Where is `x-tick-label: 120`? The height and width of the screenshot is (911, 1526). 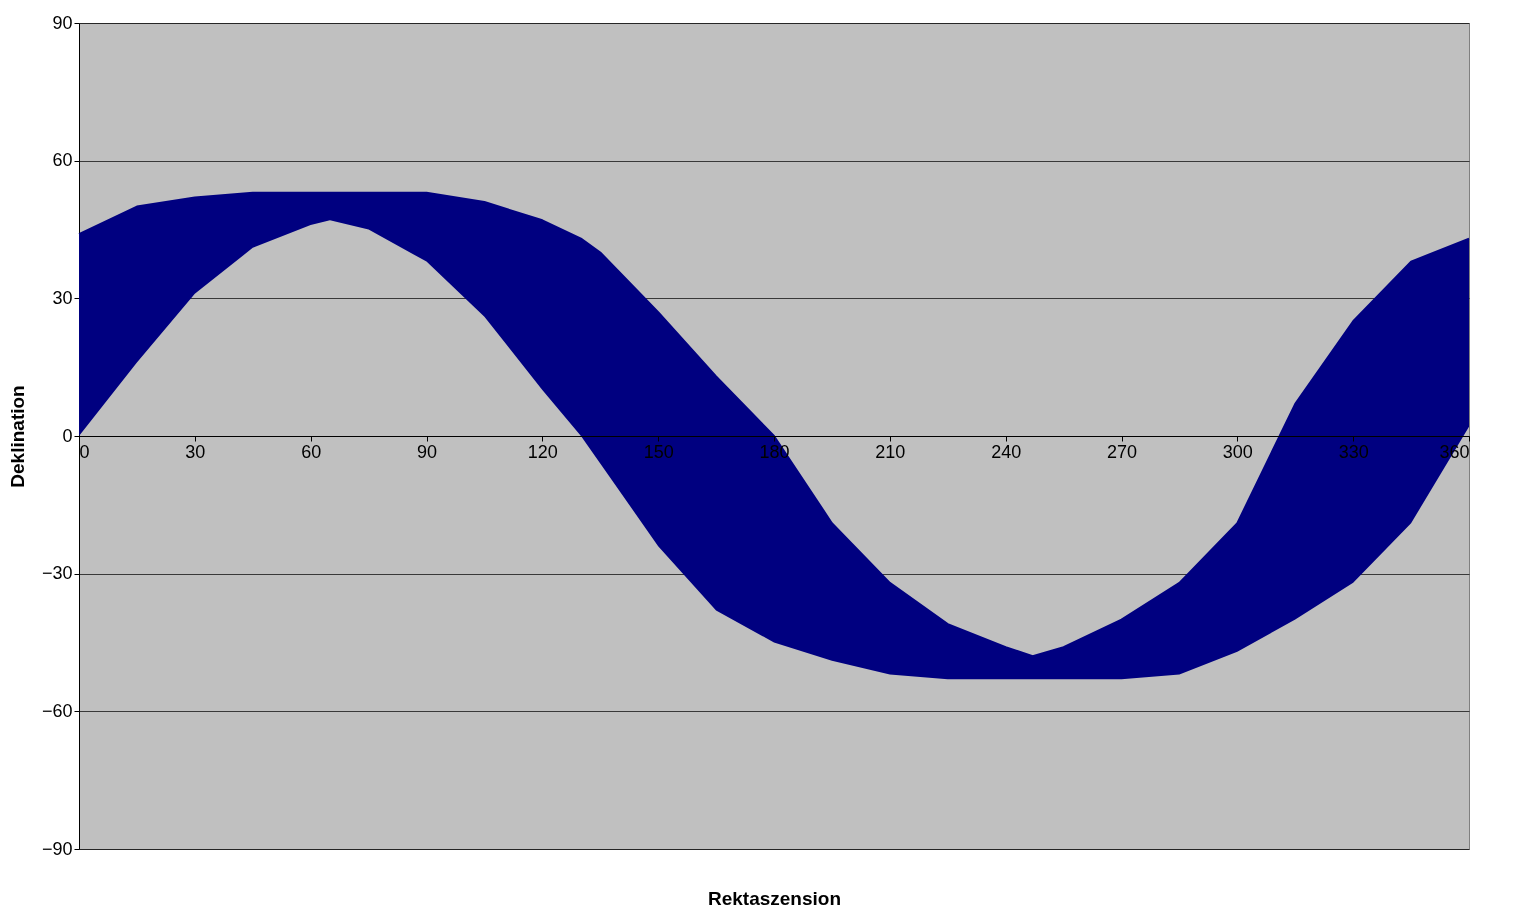
x-tick-label: 120 is located at coordinates (542, 451).